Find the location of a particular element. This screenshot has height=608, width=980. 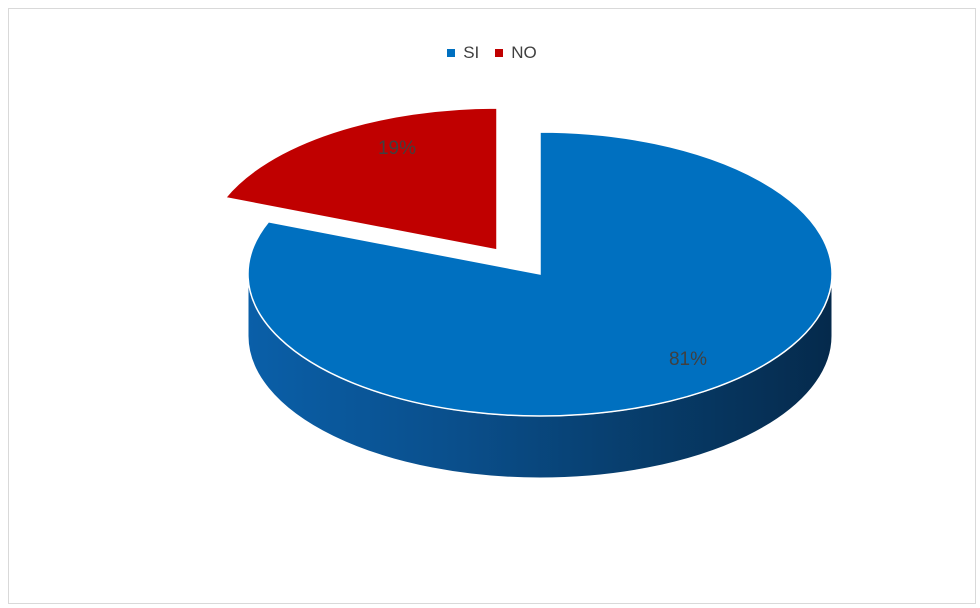

pie-slice-no is located at coordinates (361, 179).